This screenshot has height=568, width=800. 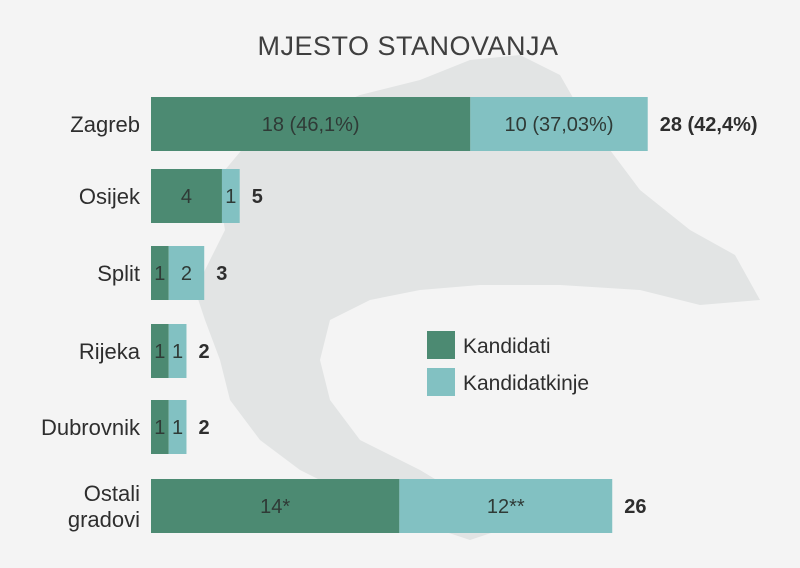 I want to click on legend-swatch-kandidatkinje, so click(x=441, y=382).